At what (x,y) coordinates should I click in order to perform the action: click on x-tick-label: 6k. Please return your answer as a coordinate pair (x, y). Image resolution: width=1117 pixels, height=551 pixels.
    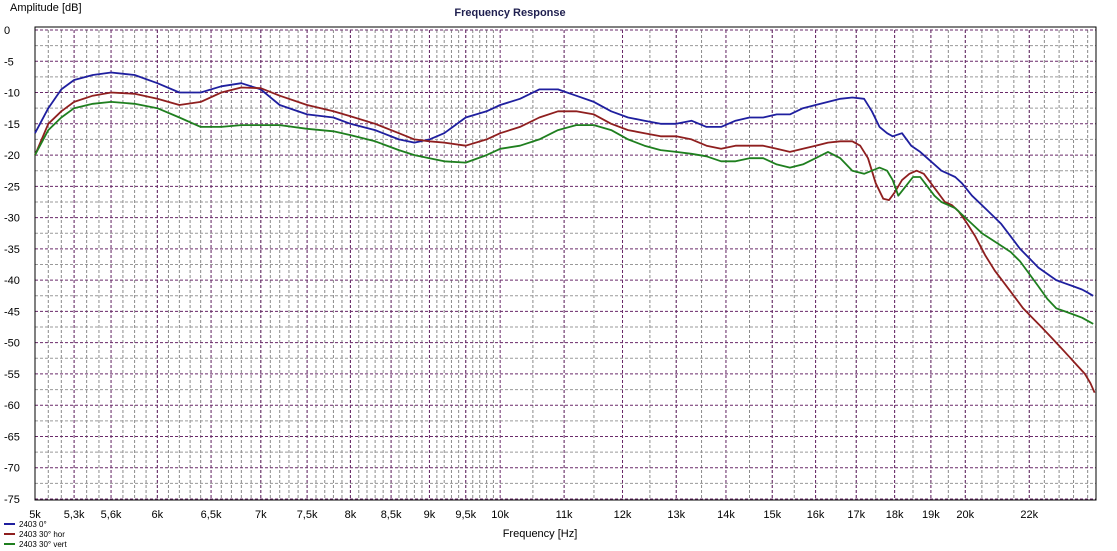
    Looking at the image, I should click on (158, 515).